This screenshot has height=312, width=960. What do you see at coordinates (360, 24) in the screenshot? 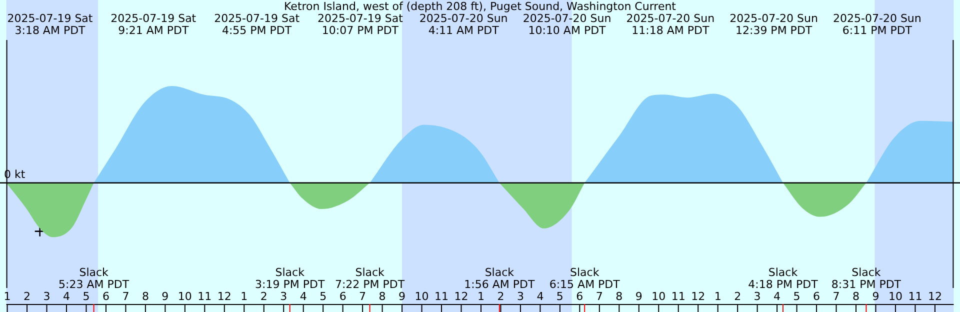
I see `text: 2025-07-19 Sat 10:07 PM PDT` at bounding box center [360, 24].